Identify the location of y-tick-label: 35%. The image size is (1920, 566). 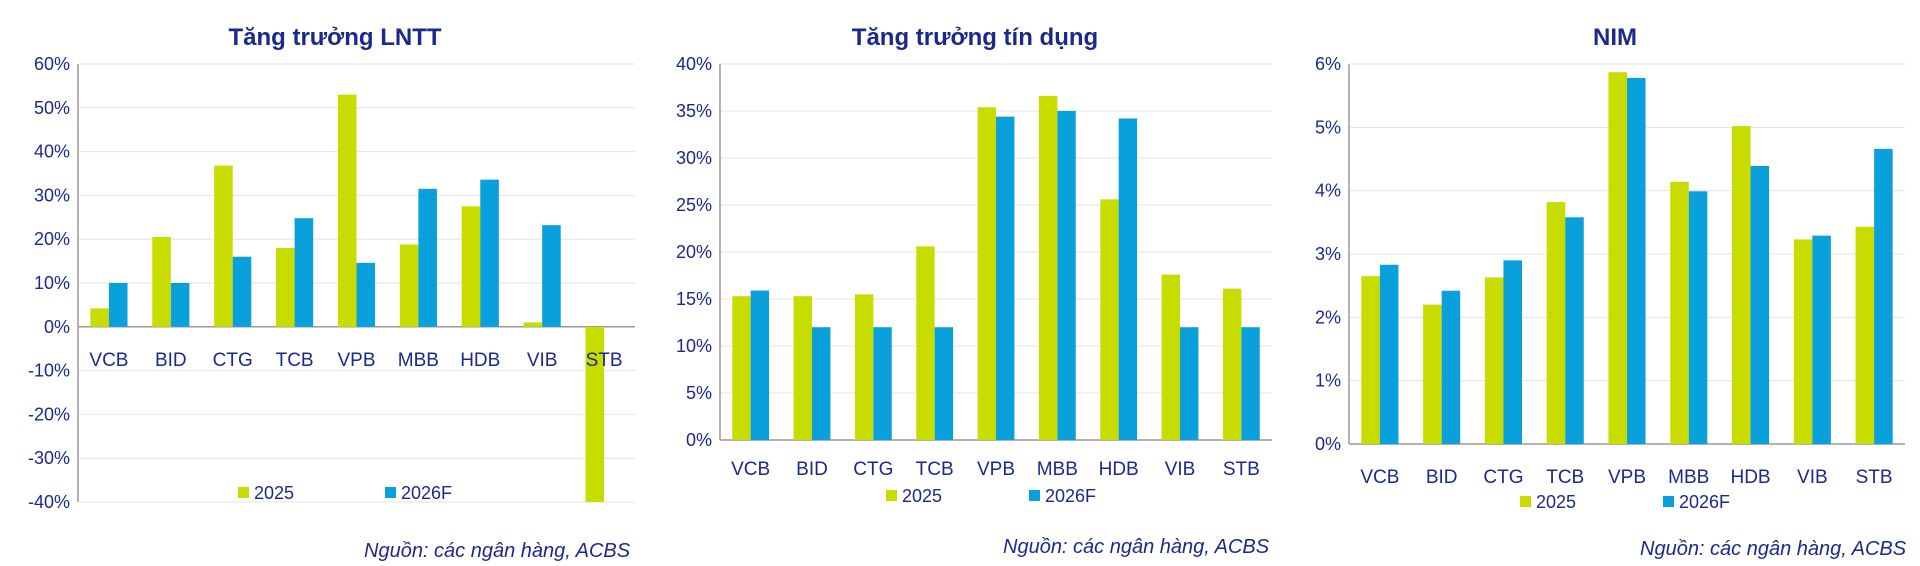
(694, 111).